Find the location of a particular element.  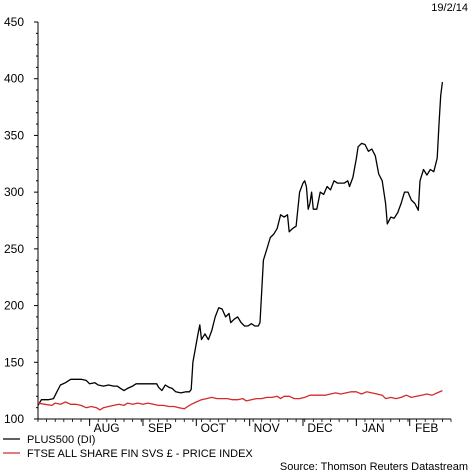

source-note: Source: Thomson Reuters Datastream is located at coordinates (374, 467).